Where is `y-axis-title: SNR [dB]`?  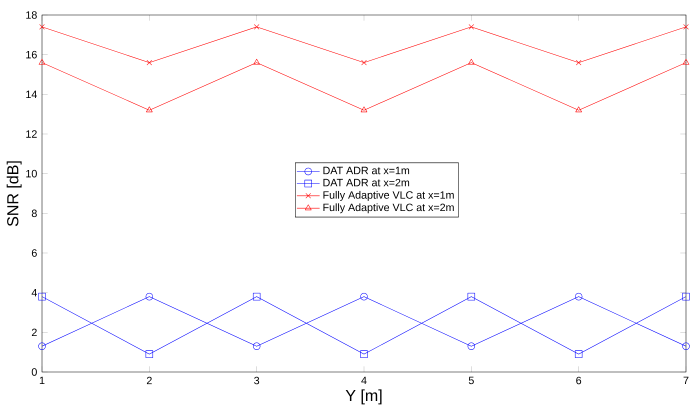 y-axis-title: SNR [dB] is located at coordinates (14, 193).